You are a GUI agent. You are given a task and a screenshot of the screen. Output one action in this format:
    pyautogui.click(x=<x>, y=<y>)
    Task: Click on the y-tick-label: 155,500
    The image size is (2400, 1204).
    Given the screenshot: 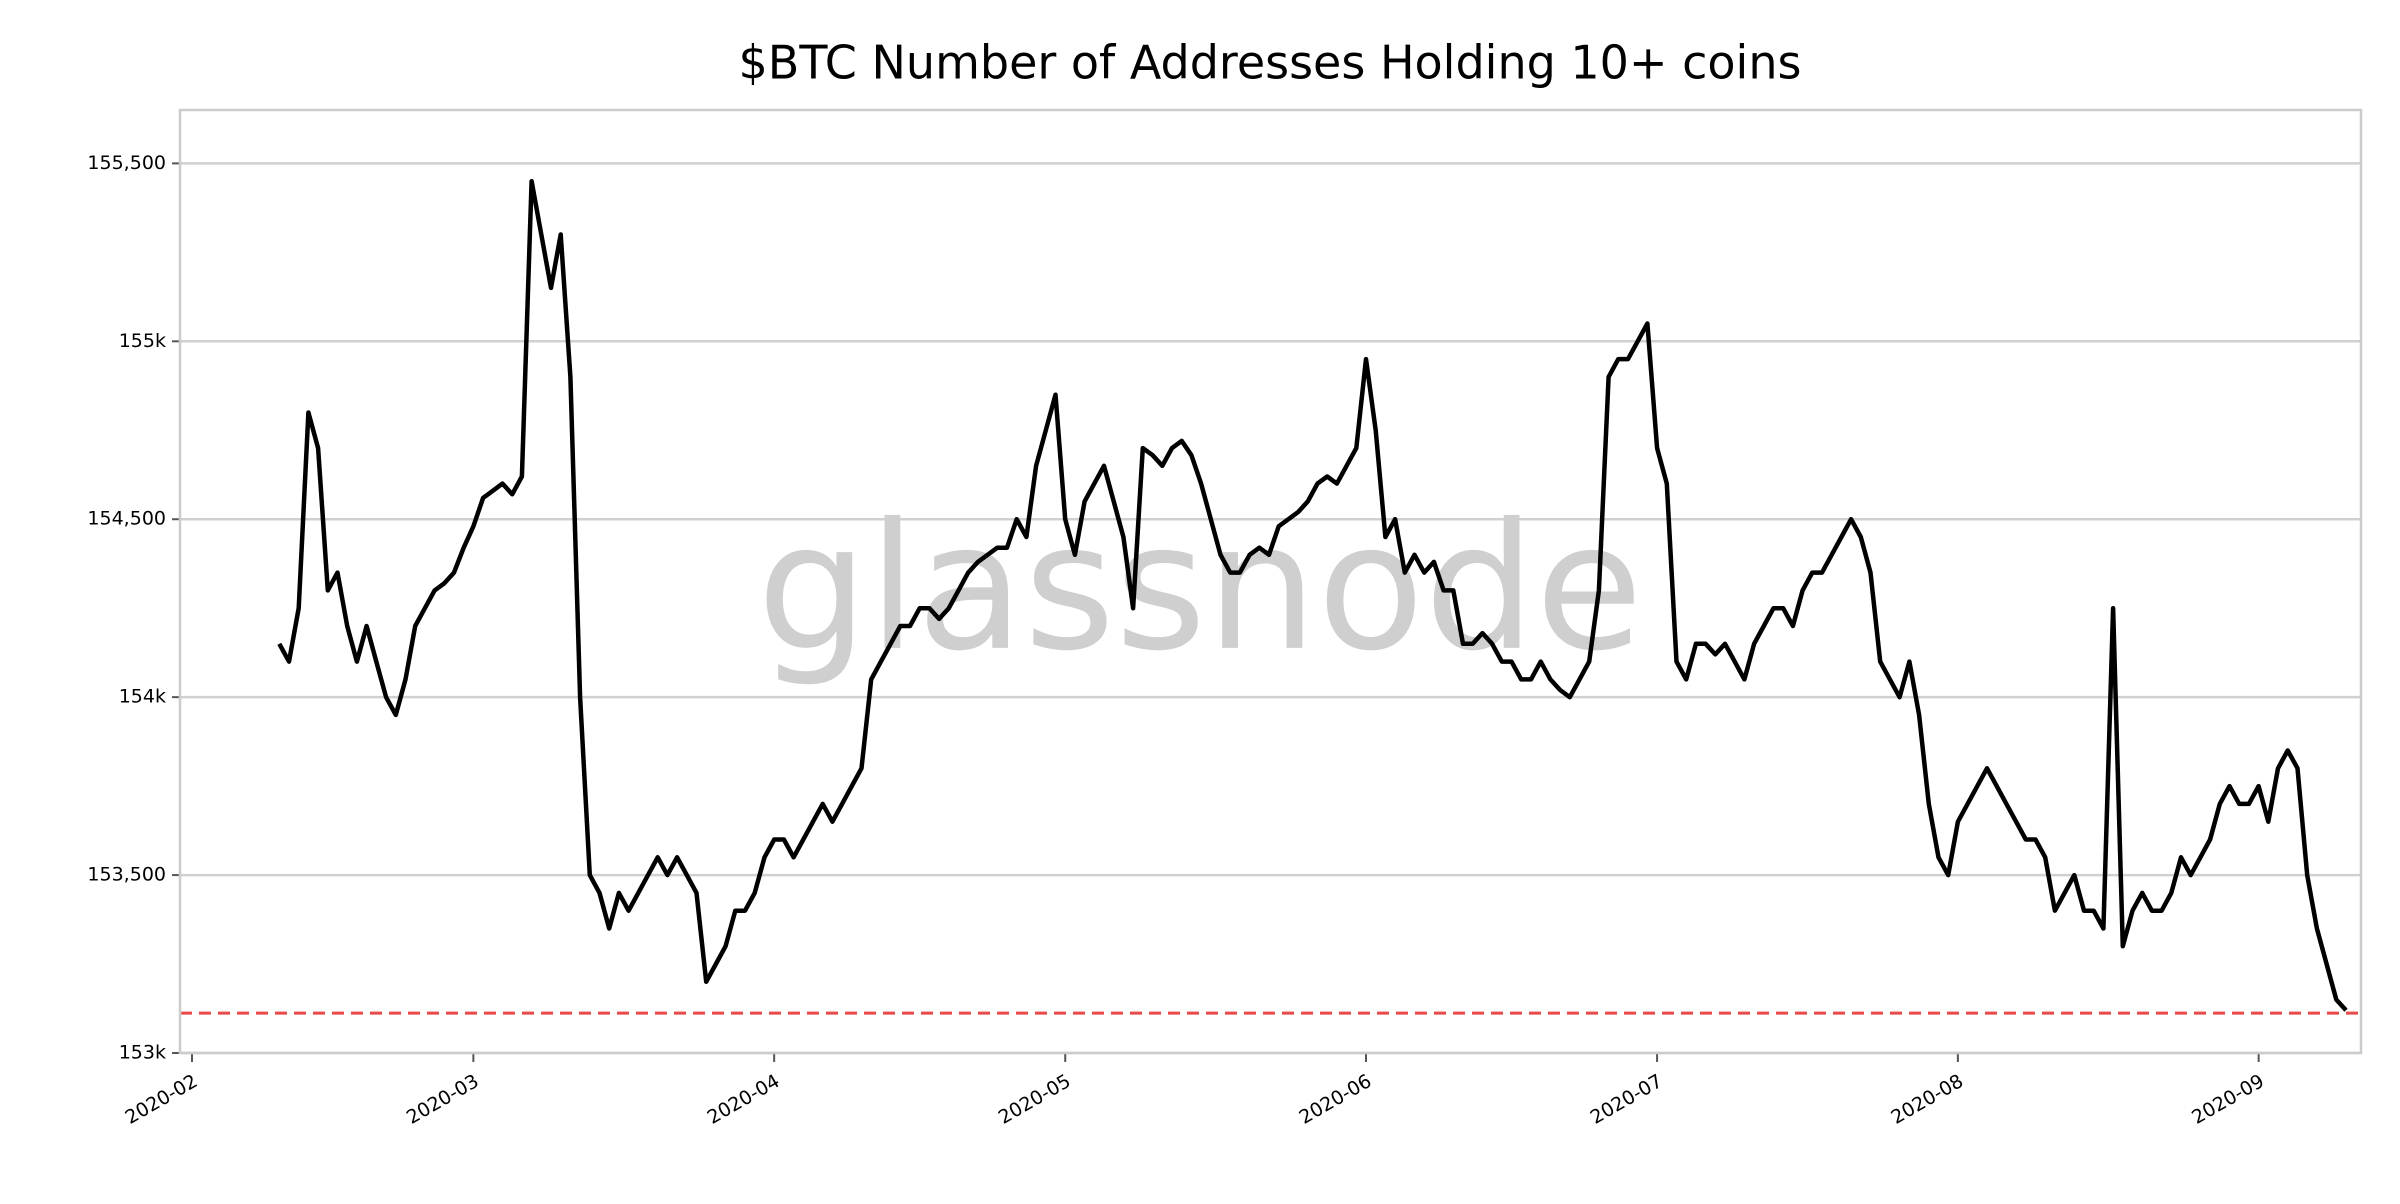 What is the action you would take?
    pyautogui.click(x=126, y=163)
    